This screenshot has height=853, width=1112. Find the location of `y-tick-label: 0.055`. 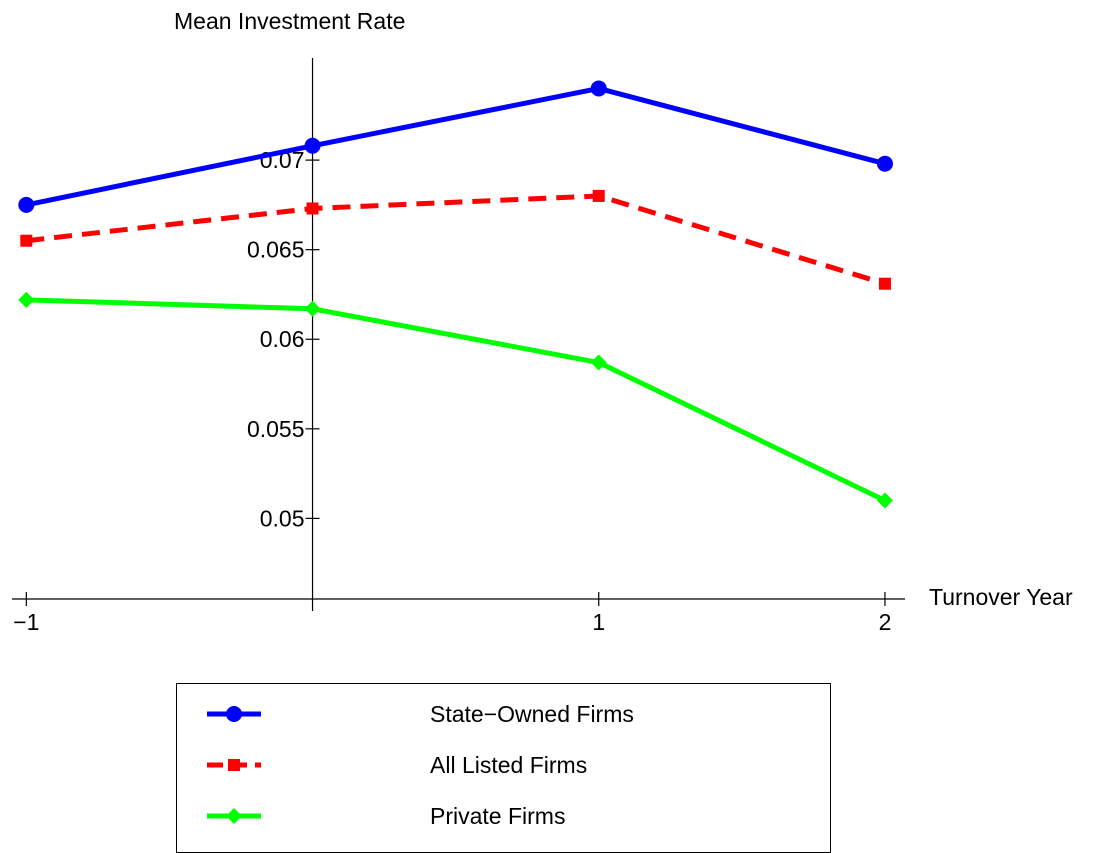

y-tick-label: 0.055 is located at coordinates (276, 429).